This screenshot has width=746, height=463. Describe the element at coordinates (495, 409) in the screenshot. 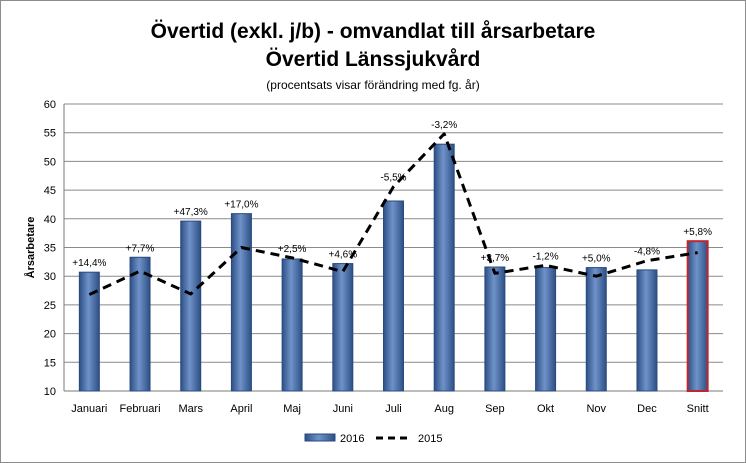

I see `x-tick-label: Sep` at that location.